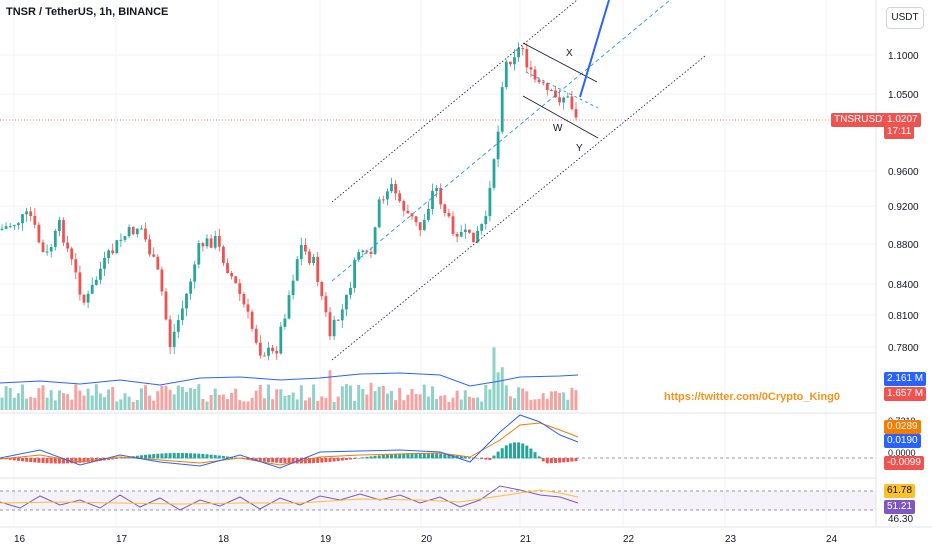  Describe the element at coordinates (903, 348) in the screenshot. I see `price-tick-8: 0.7800` at that location.